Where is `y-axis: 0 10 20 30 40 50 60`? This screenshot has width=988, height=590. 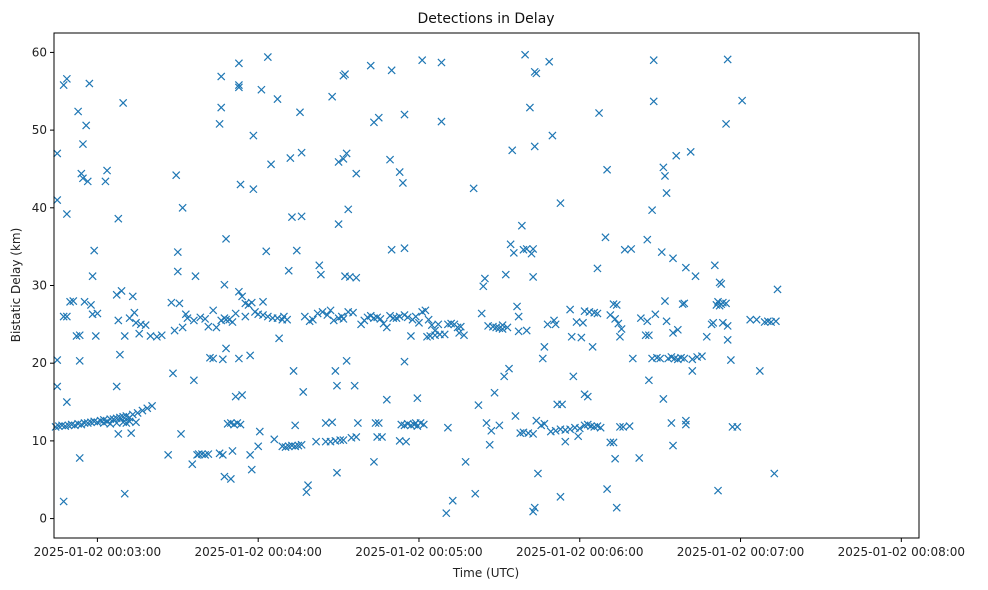
y-axis: 0 10 20 30 40 50 60 is located at coordinates (43, 285).